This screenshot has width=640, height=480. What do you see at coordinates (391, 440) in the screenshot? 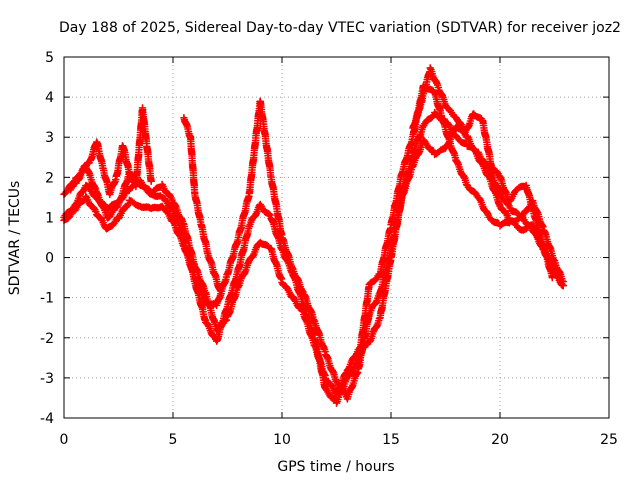
I see `x-tick-label: 15` at bounding box center [391, 440].